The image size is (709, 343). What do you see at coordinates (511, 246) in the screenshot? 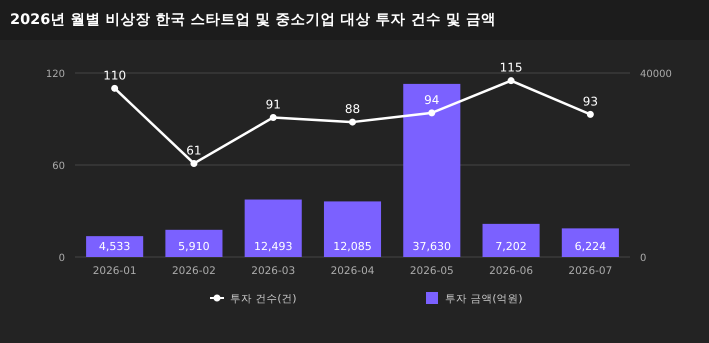
I see `data-label: 7,202` at bounding box center [511, 246].